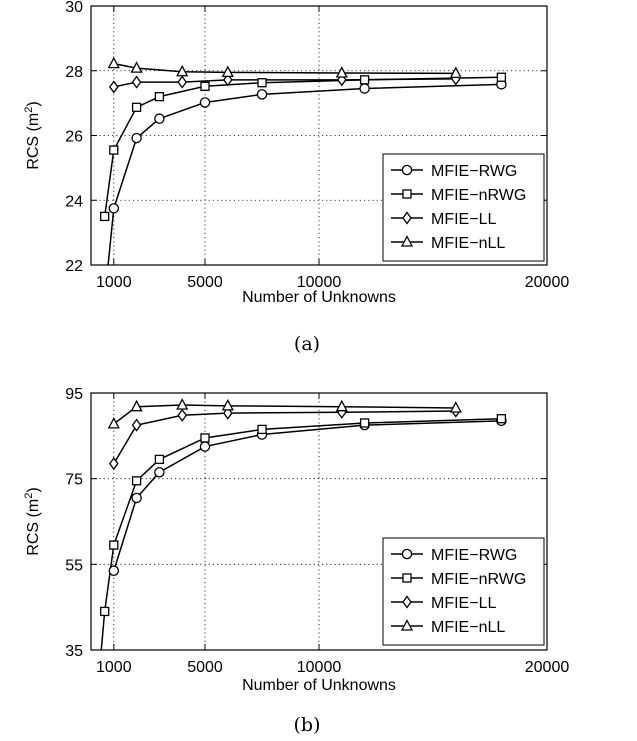  Describe the element at coordinates (307, 725) in the screenshot. I see `figure-caption: (b)` at that location.